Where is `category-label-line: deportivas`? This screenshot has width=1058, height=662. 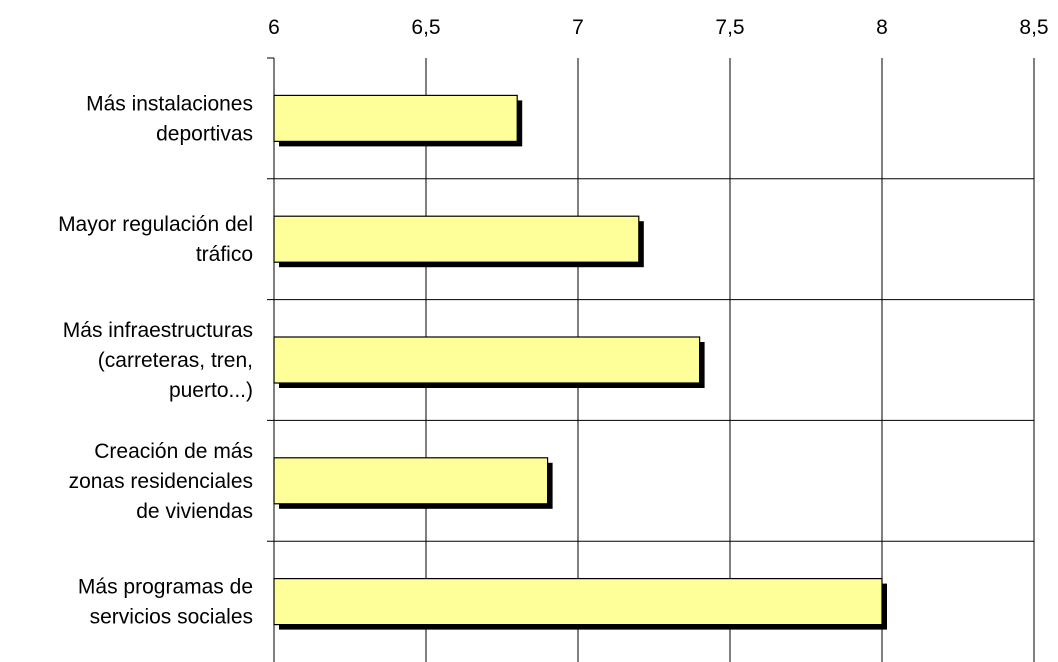
category-label-line: deportivas is located at coordinates (204, 133).